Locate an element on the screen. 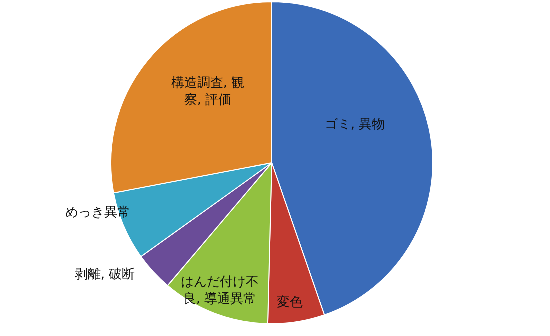  slice-label: 剥離, 破断 is located at coordinates (105, 275).